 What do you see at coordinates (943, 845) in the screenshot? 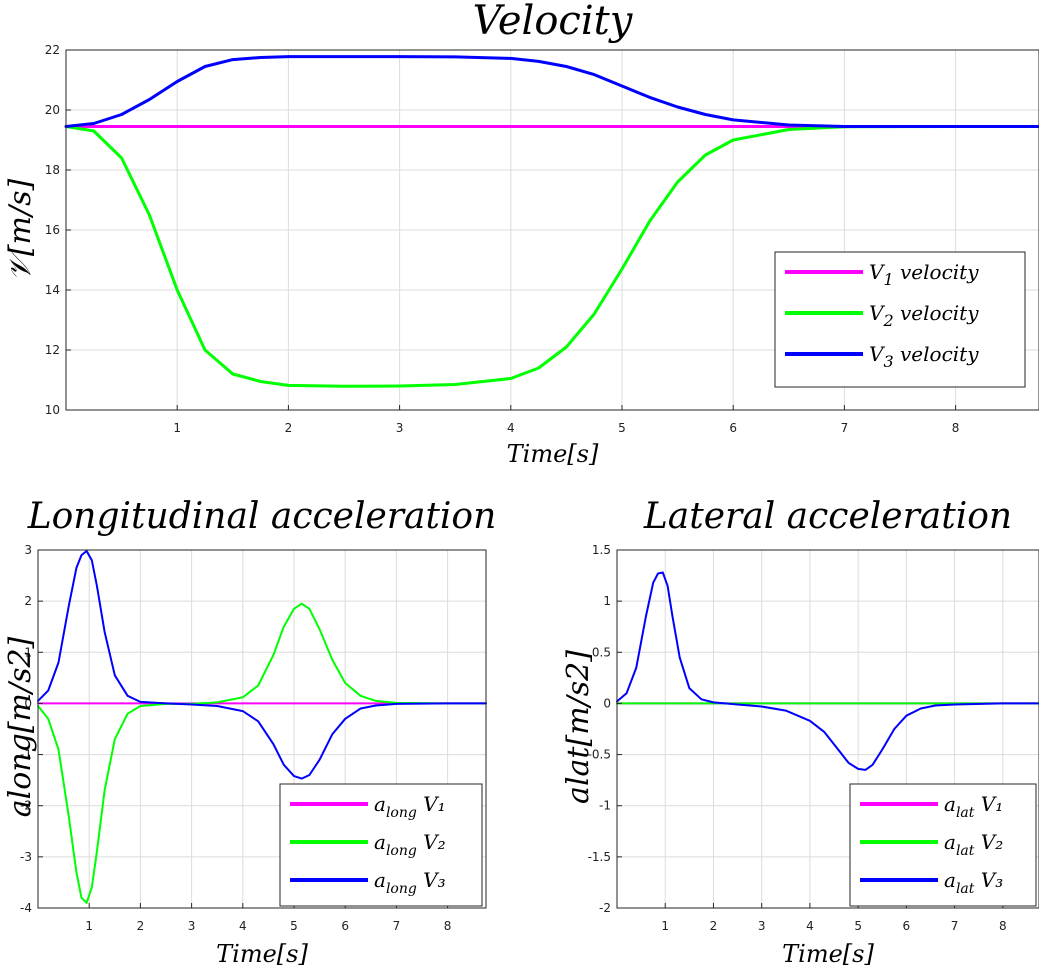
I see `legend: alat V₁ alat V₂ alat V₃` at bounding box center [943, 845].